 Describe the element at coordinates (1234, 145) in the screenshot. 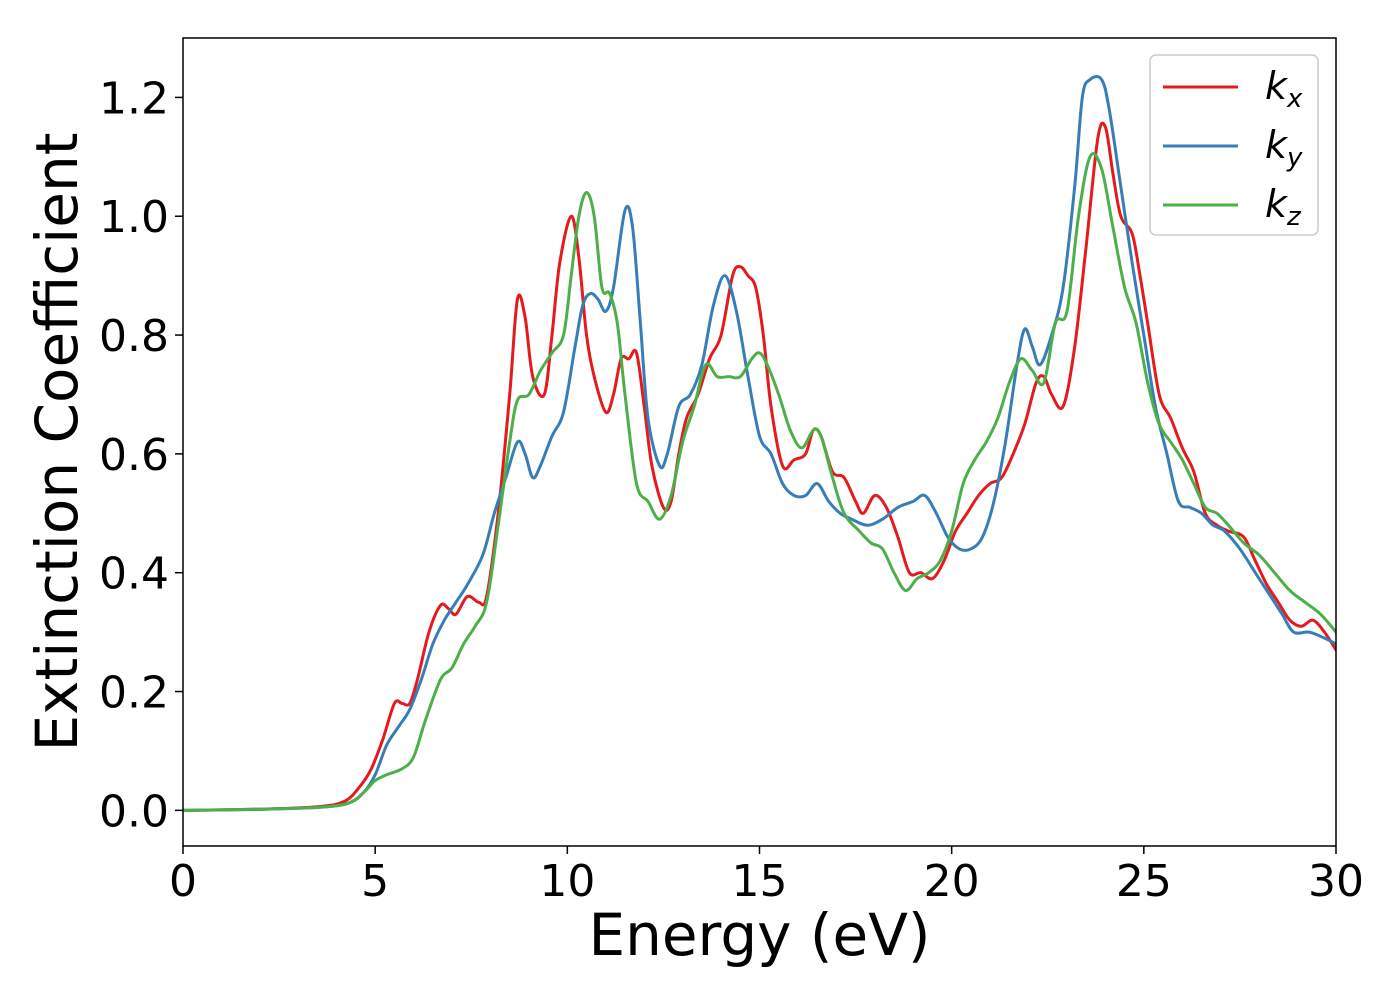

I see `legend: kx ky kz` at that location.